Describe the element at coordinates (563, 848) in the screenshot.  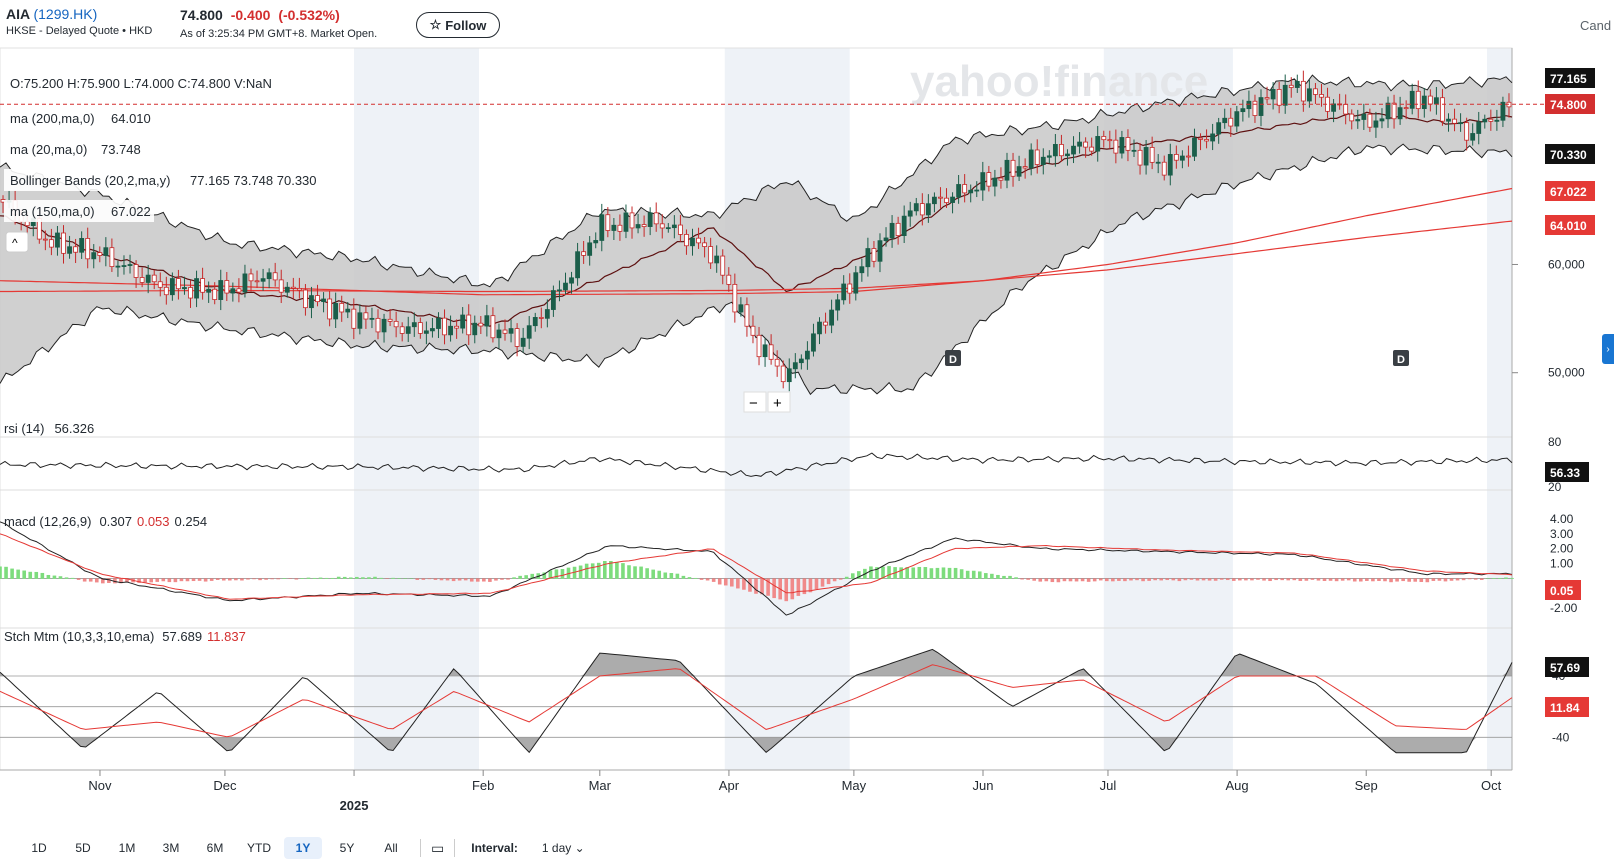
I see `interval-dropdown: 1 day ⌄` at that location.